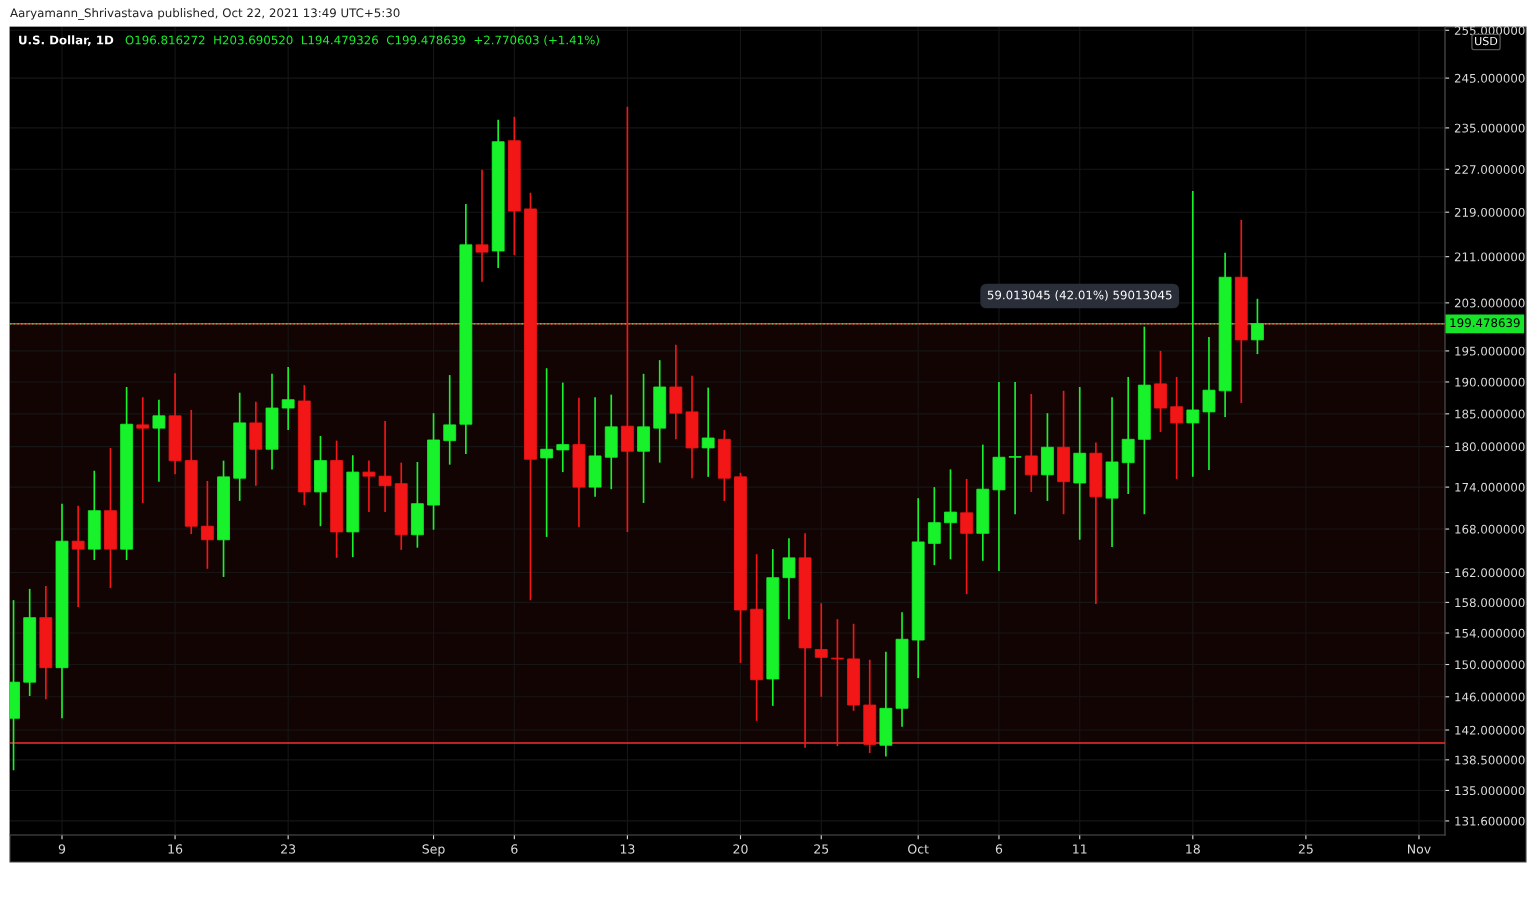  What do you see at coordinates (918, 849) in the screenshot?
I see `x-tick-label: Oct` at bounding box center [918, 849].